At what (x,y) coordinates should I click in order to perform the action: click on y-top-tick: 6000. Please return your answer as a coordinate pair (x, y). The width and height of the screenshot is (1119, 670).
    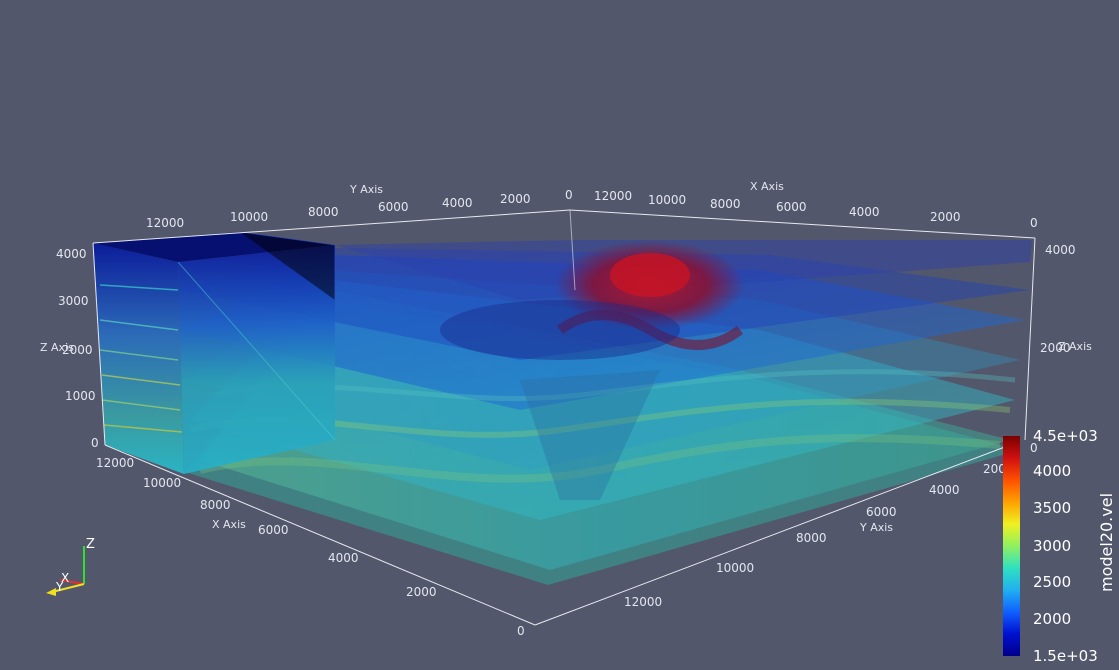
    Looking at the image, I should click on (393, 207).